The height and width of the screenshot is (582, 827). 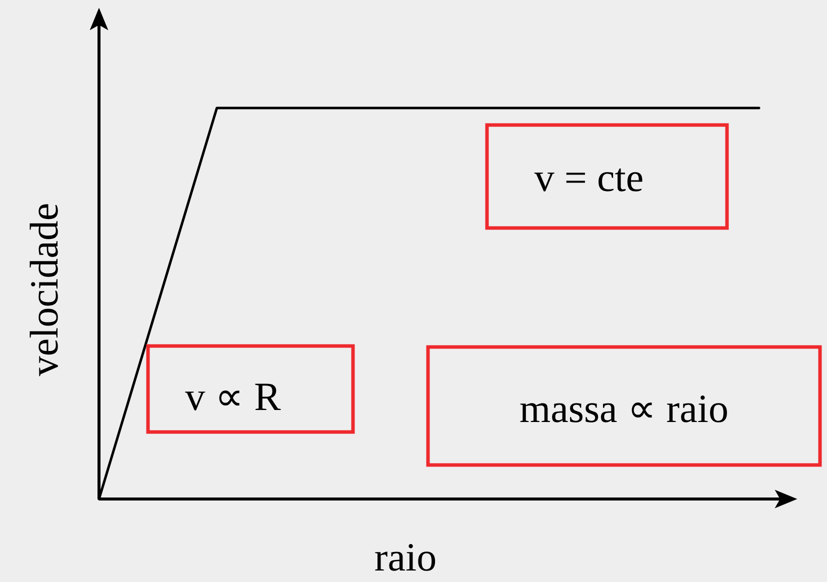 What do you see at coordinates (233, 396) in the screenshot?
I see `annotation: v ∝ R` at bounding box center [233, 396].